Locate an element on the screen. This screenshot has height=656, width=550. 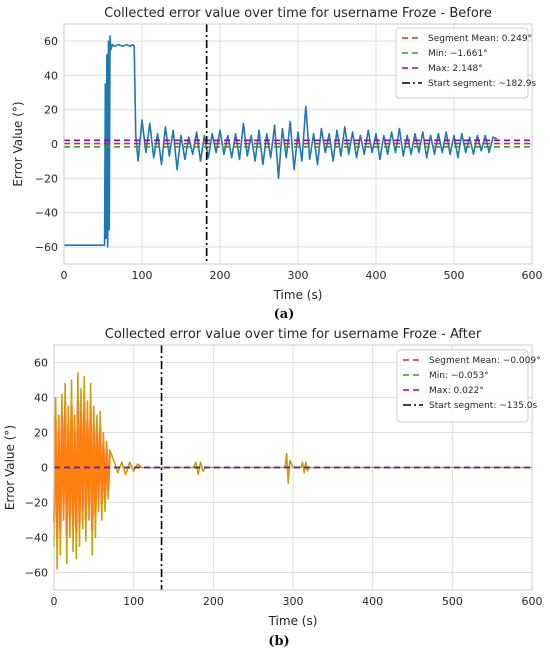
chart2-ytick-label-0: −60 is located at coordinates (36, 573).